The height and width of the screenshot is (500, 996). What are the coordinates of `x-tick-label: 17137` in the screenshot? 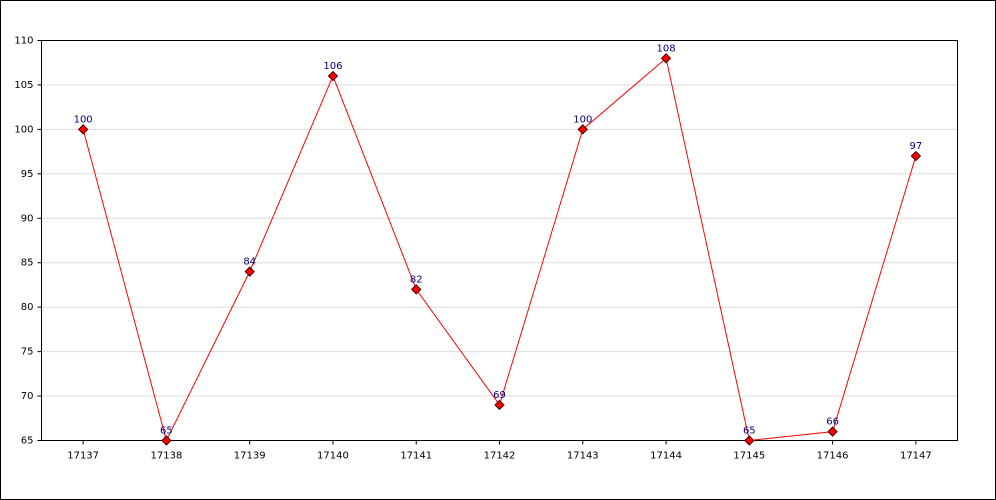 It's located at (83, 456).